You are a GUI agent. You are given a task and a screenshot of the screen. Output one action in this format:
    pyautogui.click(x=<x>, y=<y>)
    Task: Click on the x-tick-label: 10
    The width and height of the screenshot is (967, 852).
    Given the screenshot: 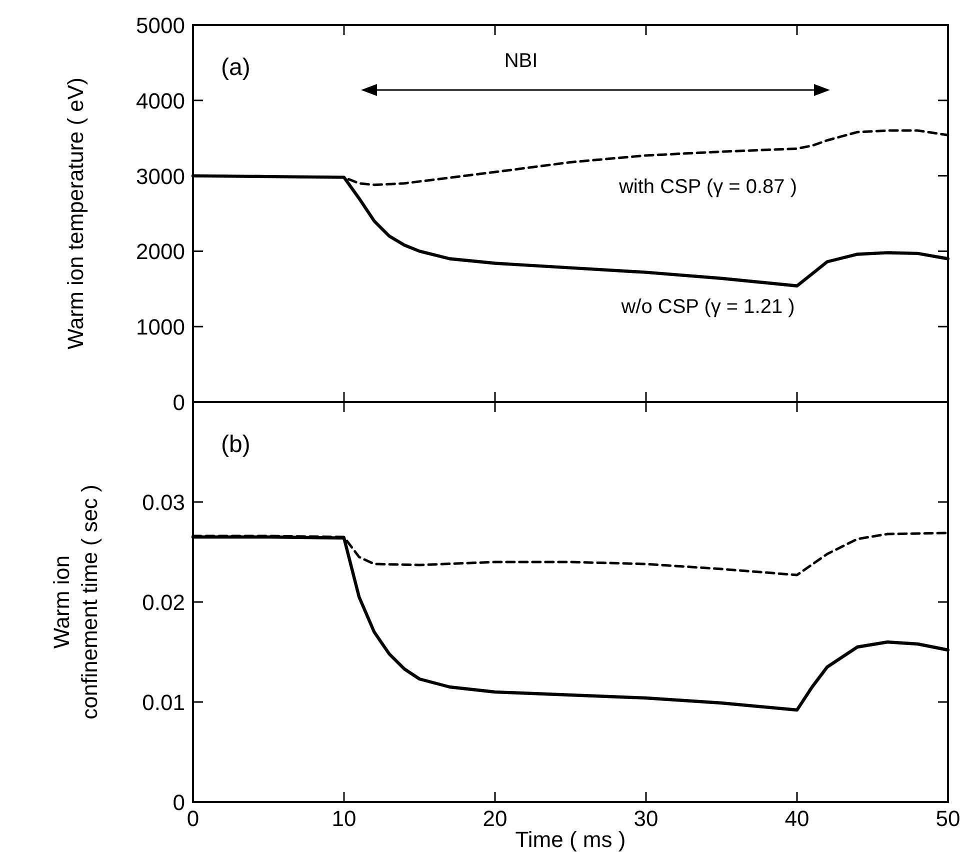 What is the action you would take?
    pyautogui.click(x=344, y=818)
    